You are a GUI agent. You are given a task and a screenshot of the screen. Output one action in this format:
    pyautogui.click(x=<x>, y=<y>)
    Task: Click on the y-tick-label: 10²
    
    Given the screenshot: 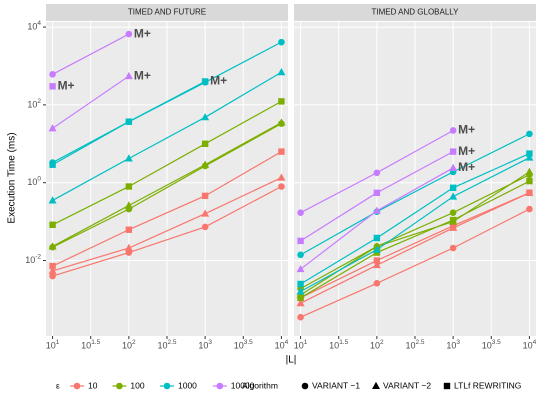 What is the action you would take?
    pyautogui.click(x=34, y=104)
    